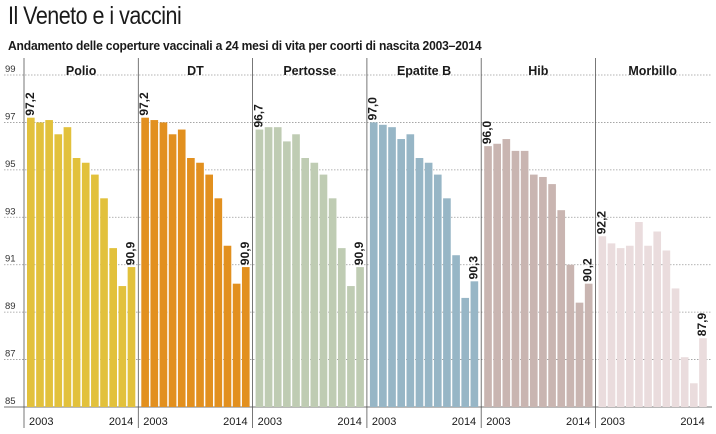 The width and height of the screenshot is (716, 434). I want to click on y-tick-label: 91, so click(10, 259).